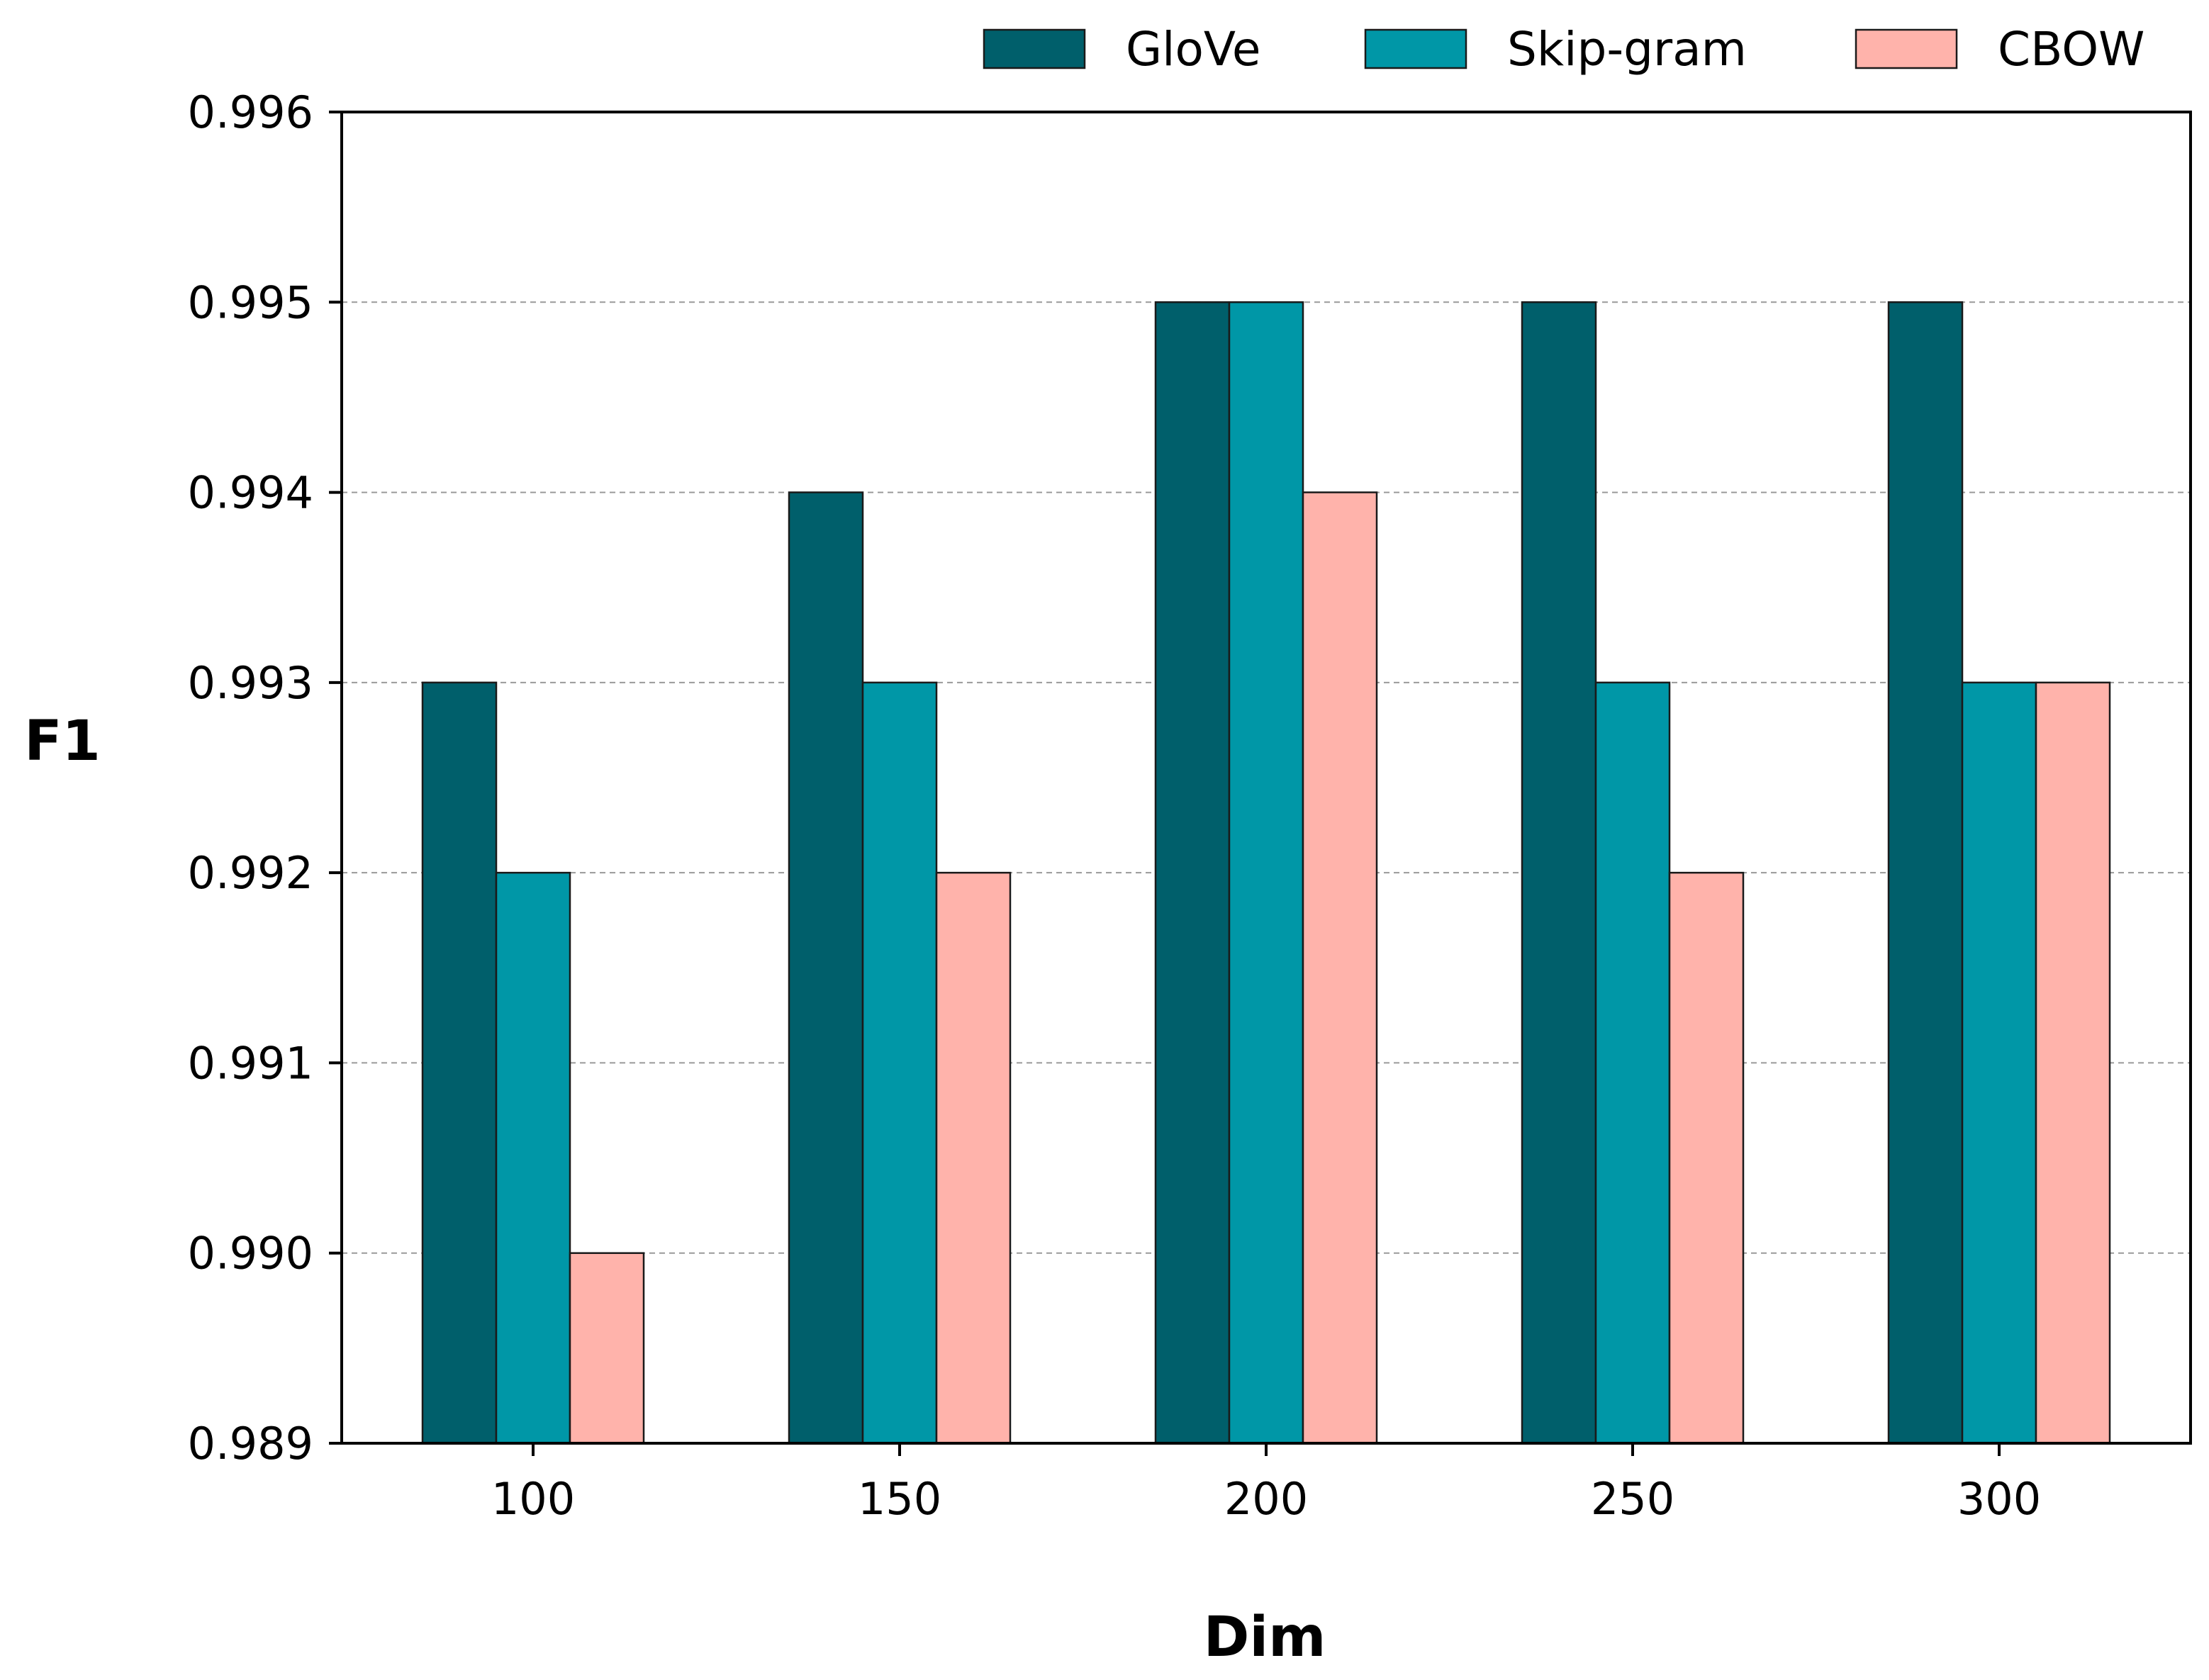  I want to click on x-axis-ticks: 100 150 200 250 300, so click(1266, 1484).